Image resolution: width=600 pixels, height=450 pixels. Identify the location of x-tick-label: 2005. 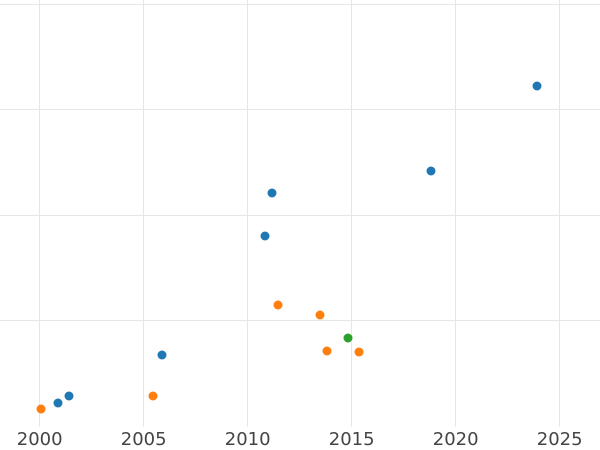
(143, 439).